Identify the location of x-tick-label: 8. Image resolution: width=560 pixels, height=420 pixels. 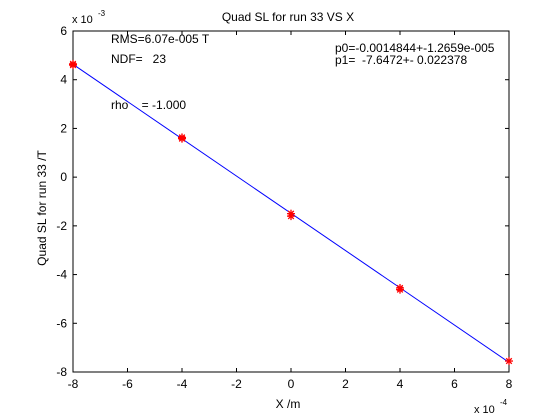
(509, 384).